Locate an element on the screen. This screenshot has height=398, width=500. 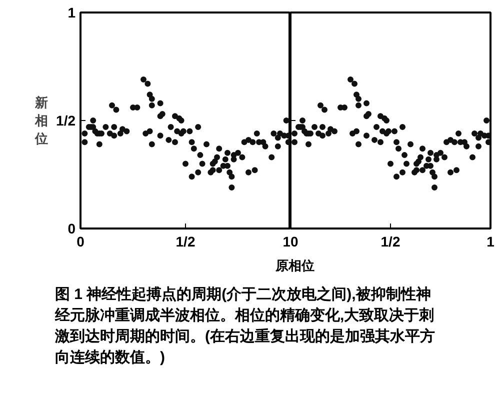
y-tick-label: 0 is located at coordinates (72, 228).